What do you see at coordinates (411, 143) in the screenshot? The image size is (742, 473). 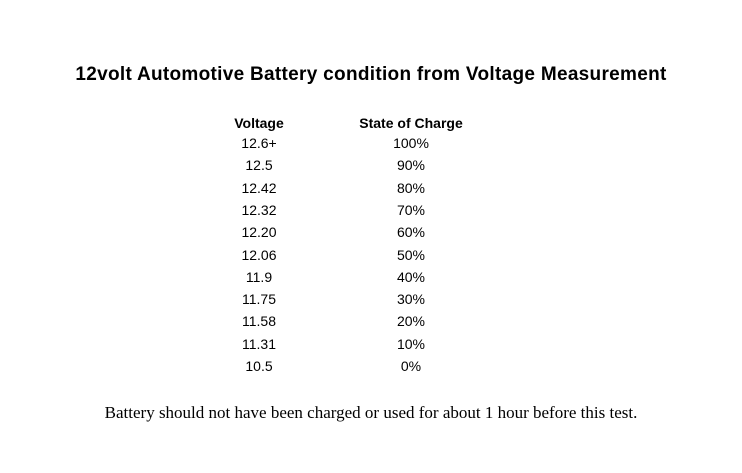 I see `charge-cell: 100%` at bounding box center [411, 143].